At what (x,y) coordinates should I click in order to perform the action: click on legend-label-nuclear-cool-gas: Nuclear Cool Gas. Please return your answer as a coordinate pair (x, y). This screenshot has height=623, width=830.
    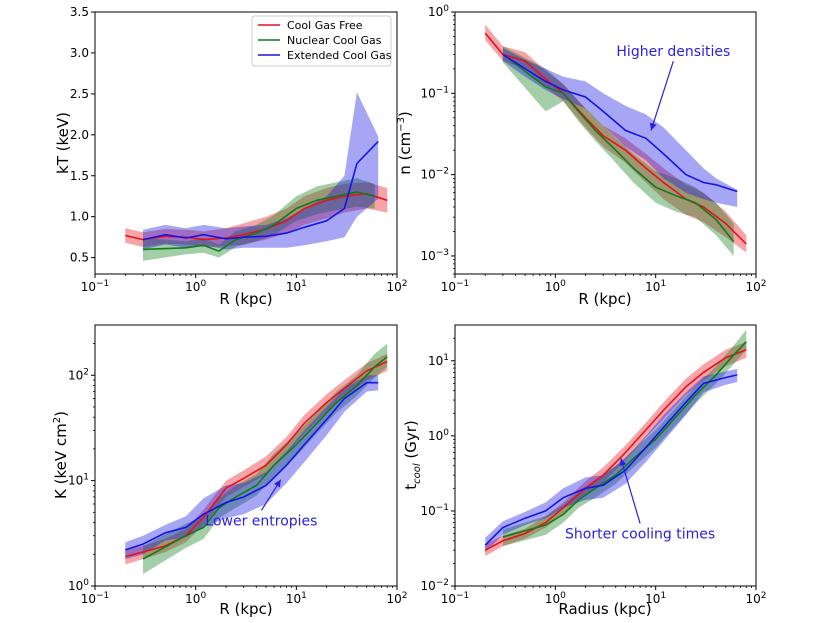
    Looking at the image, I should click on (334, 40).